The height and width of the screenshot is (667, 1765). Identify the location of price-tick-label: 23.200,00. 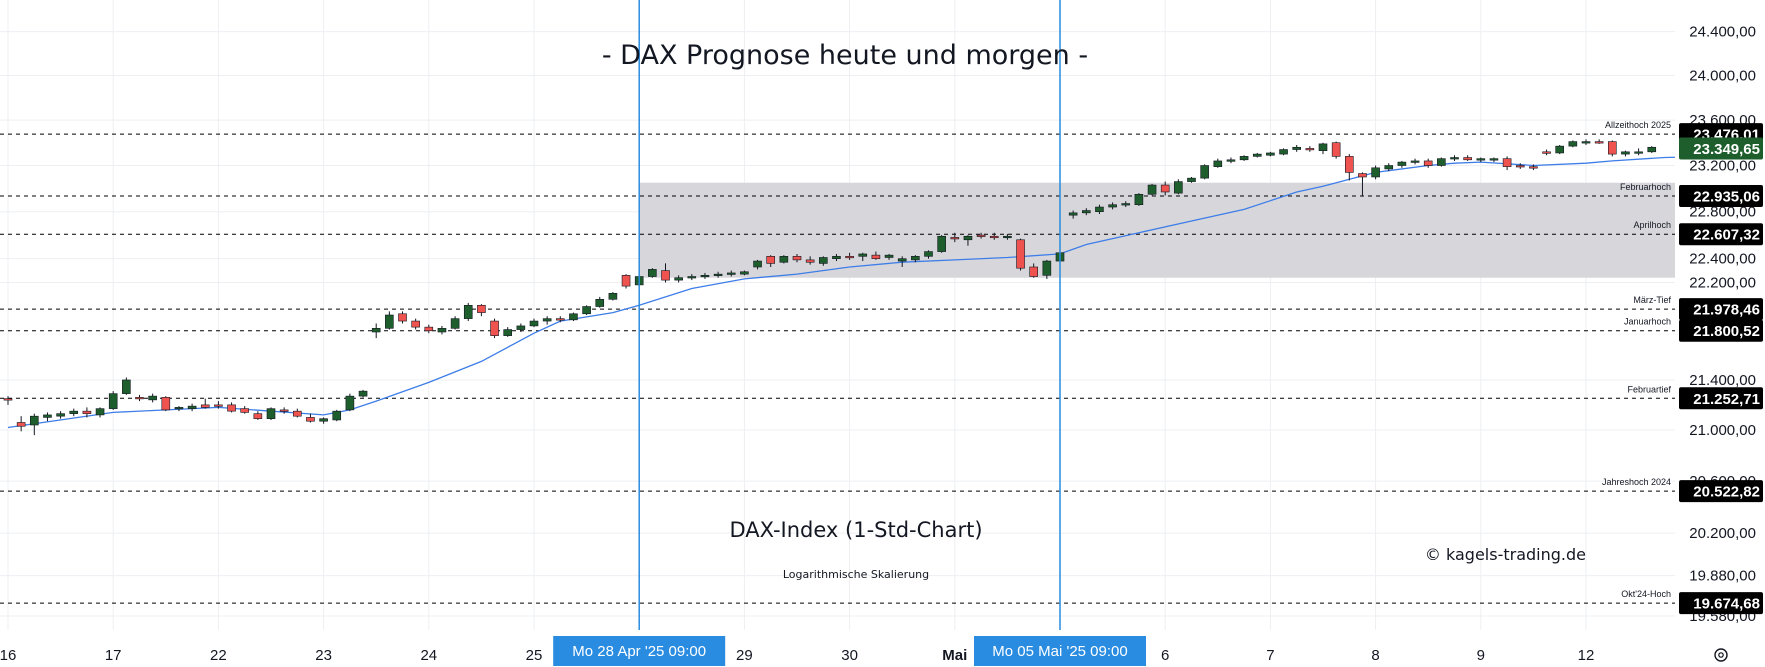
(1722, 166).